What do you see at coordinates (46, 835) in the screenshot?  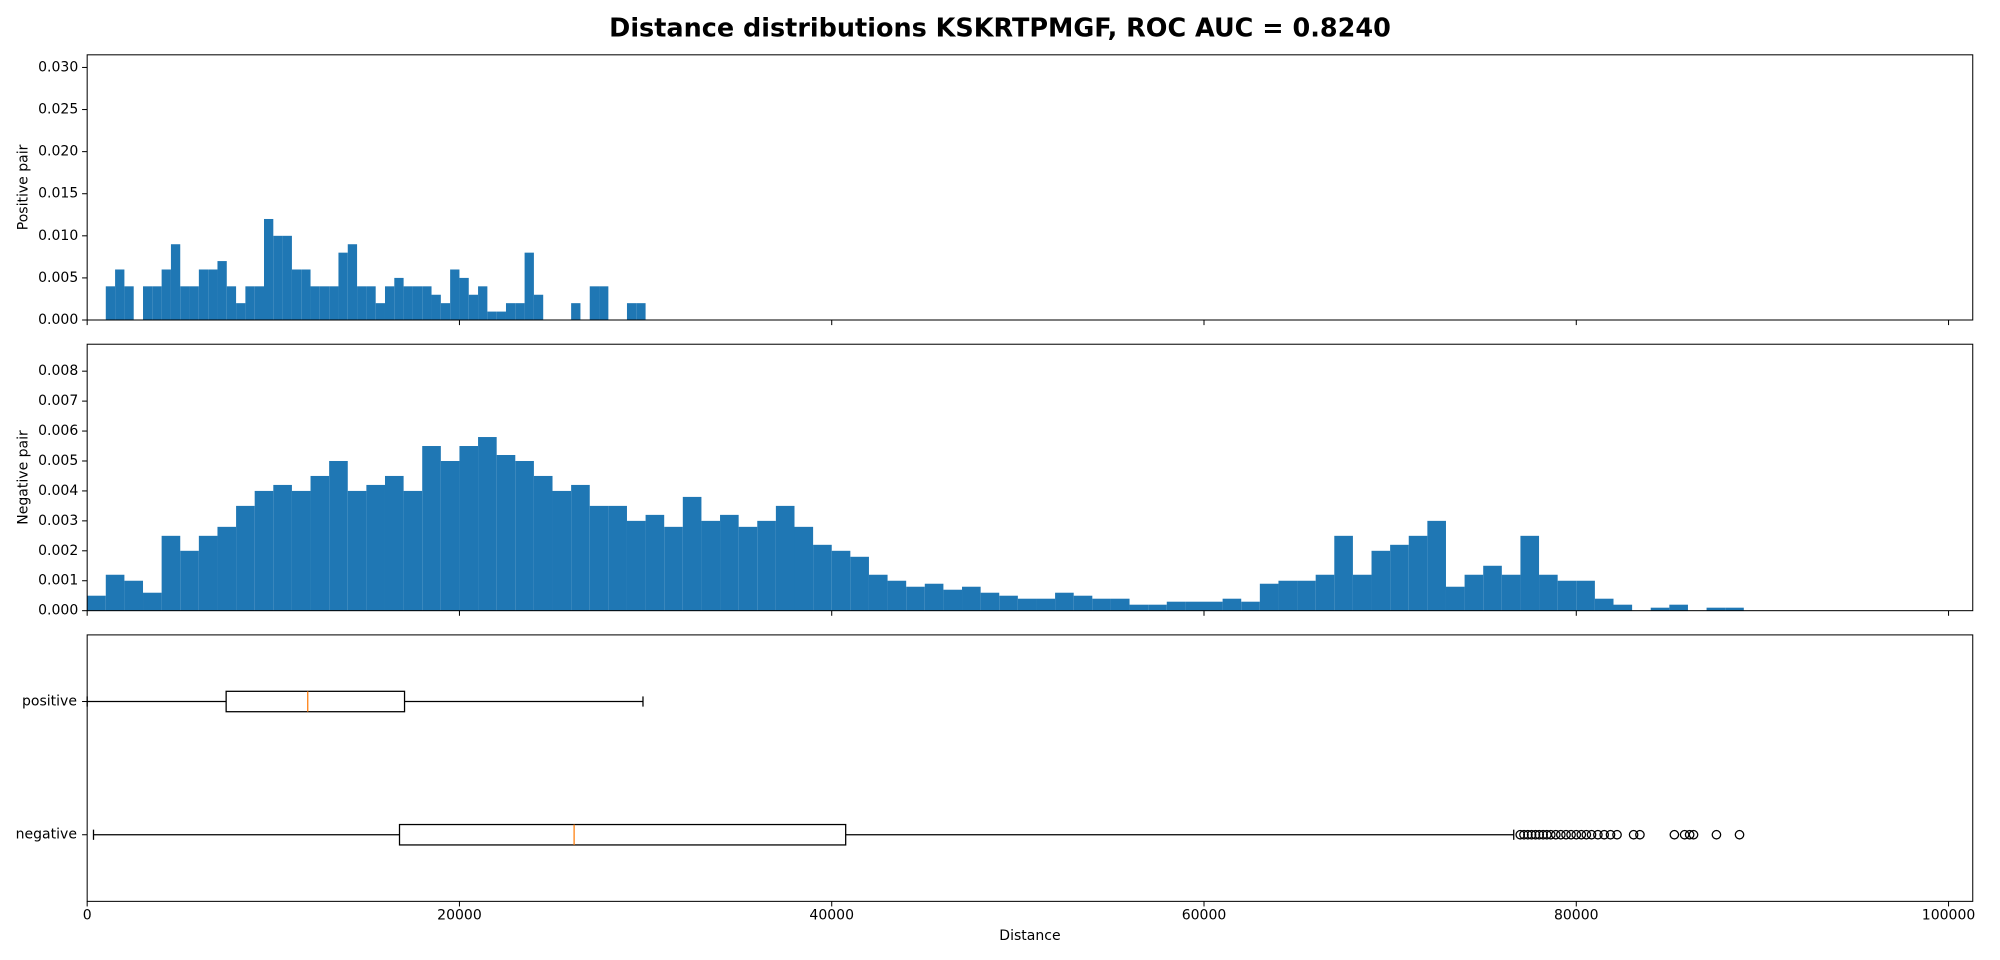 I see `y-tick-label: negative` at bounding box center [46, 835].